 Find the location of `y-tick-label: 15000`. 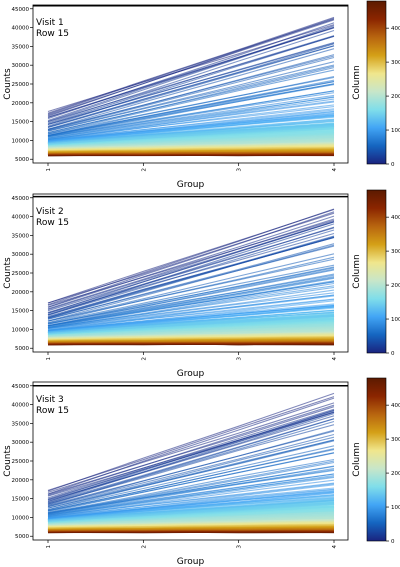

y-tick-label: 15000 is located at coordinates (21, 312).